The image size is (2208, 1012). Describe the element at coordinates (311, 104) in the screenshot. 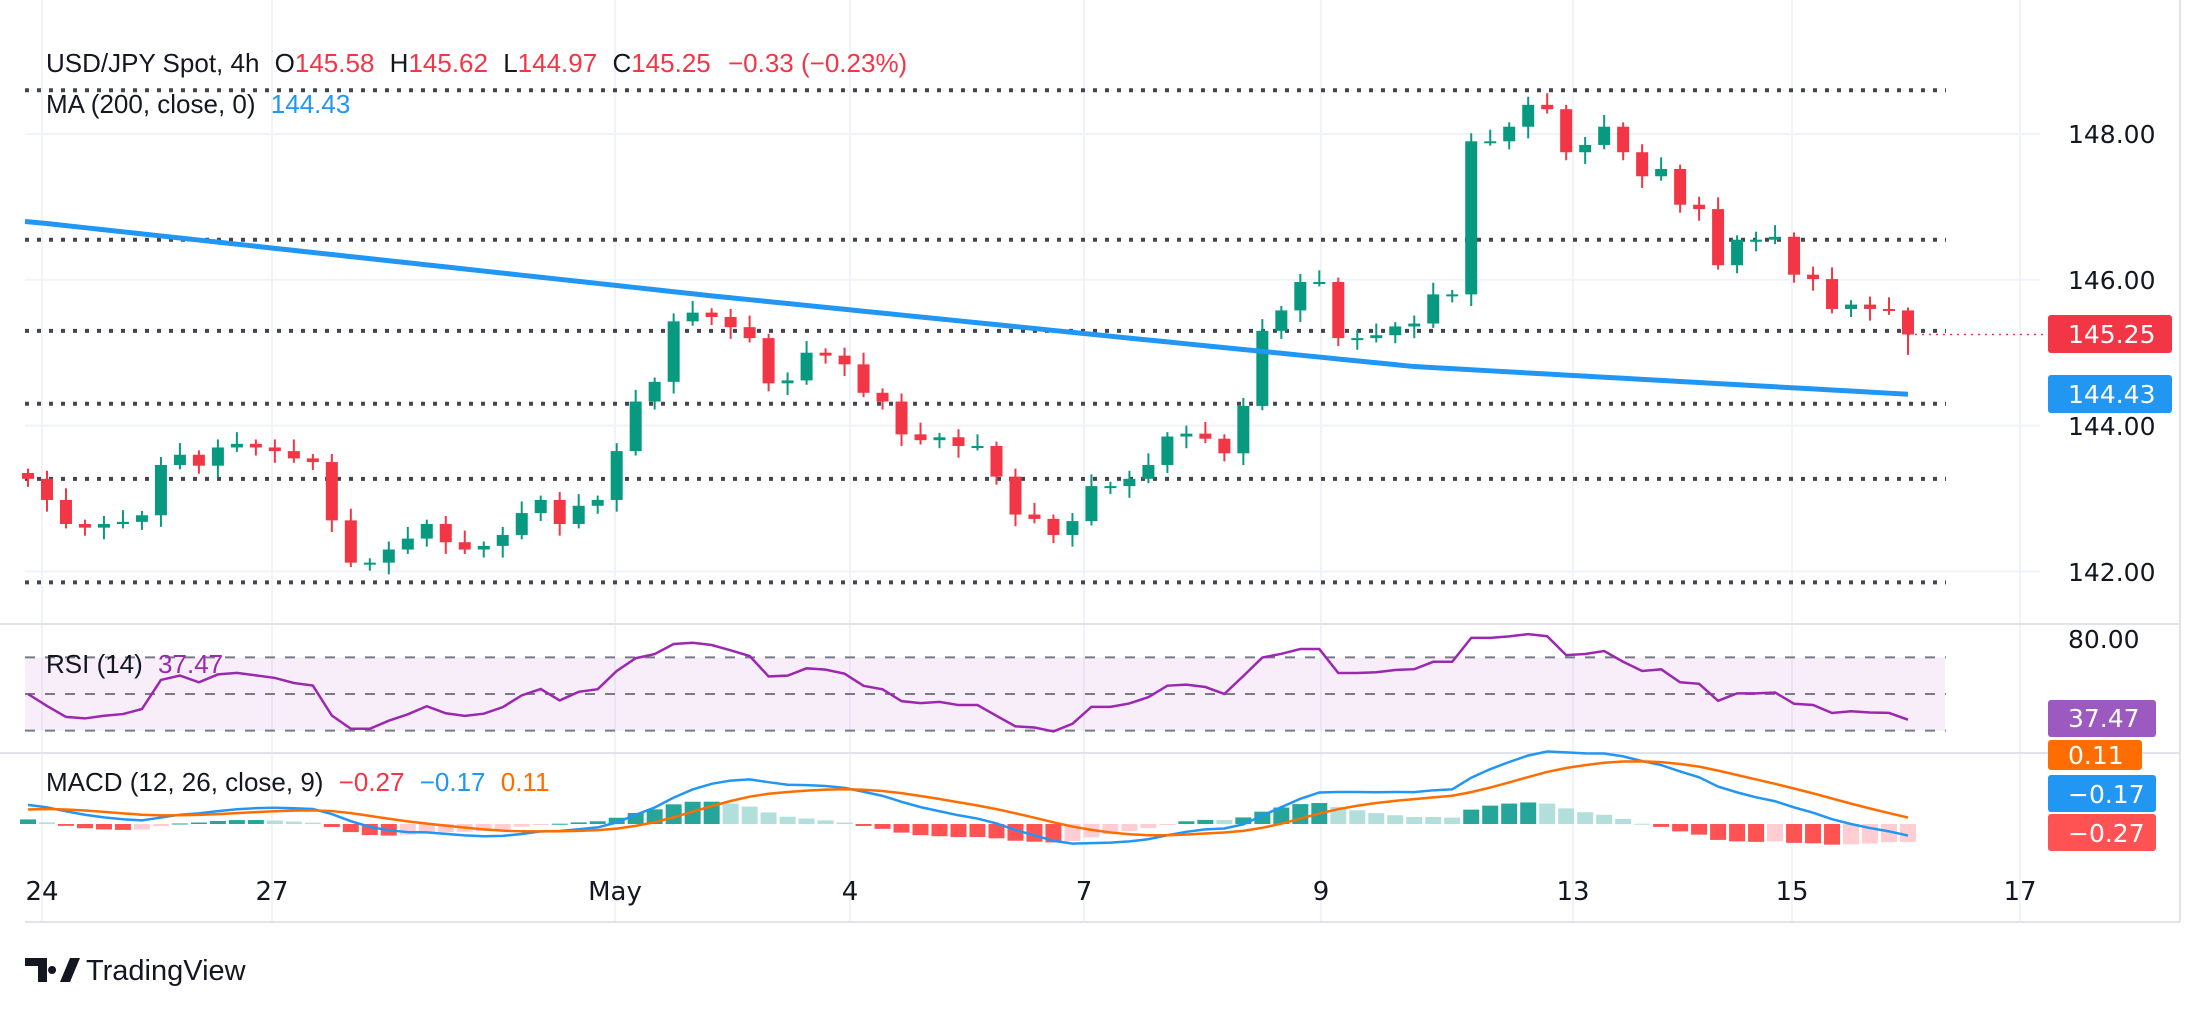

I see `ma-value: 144.43` at that location.